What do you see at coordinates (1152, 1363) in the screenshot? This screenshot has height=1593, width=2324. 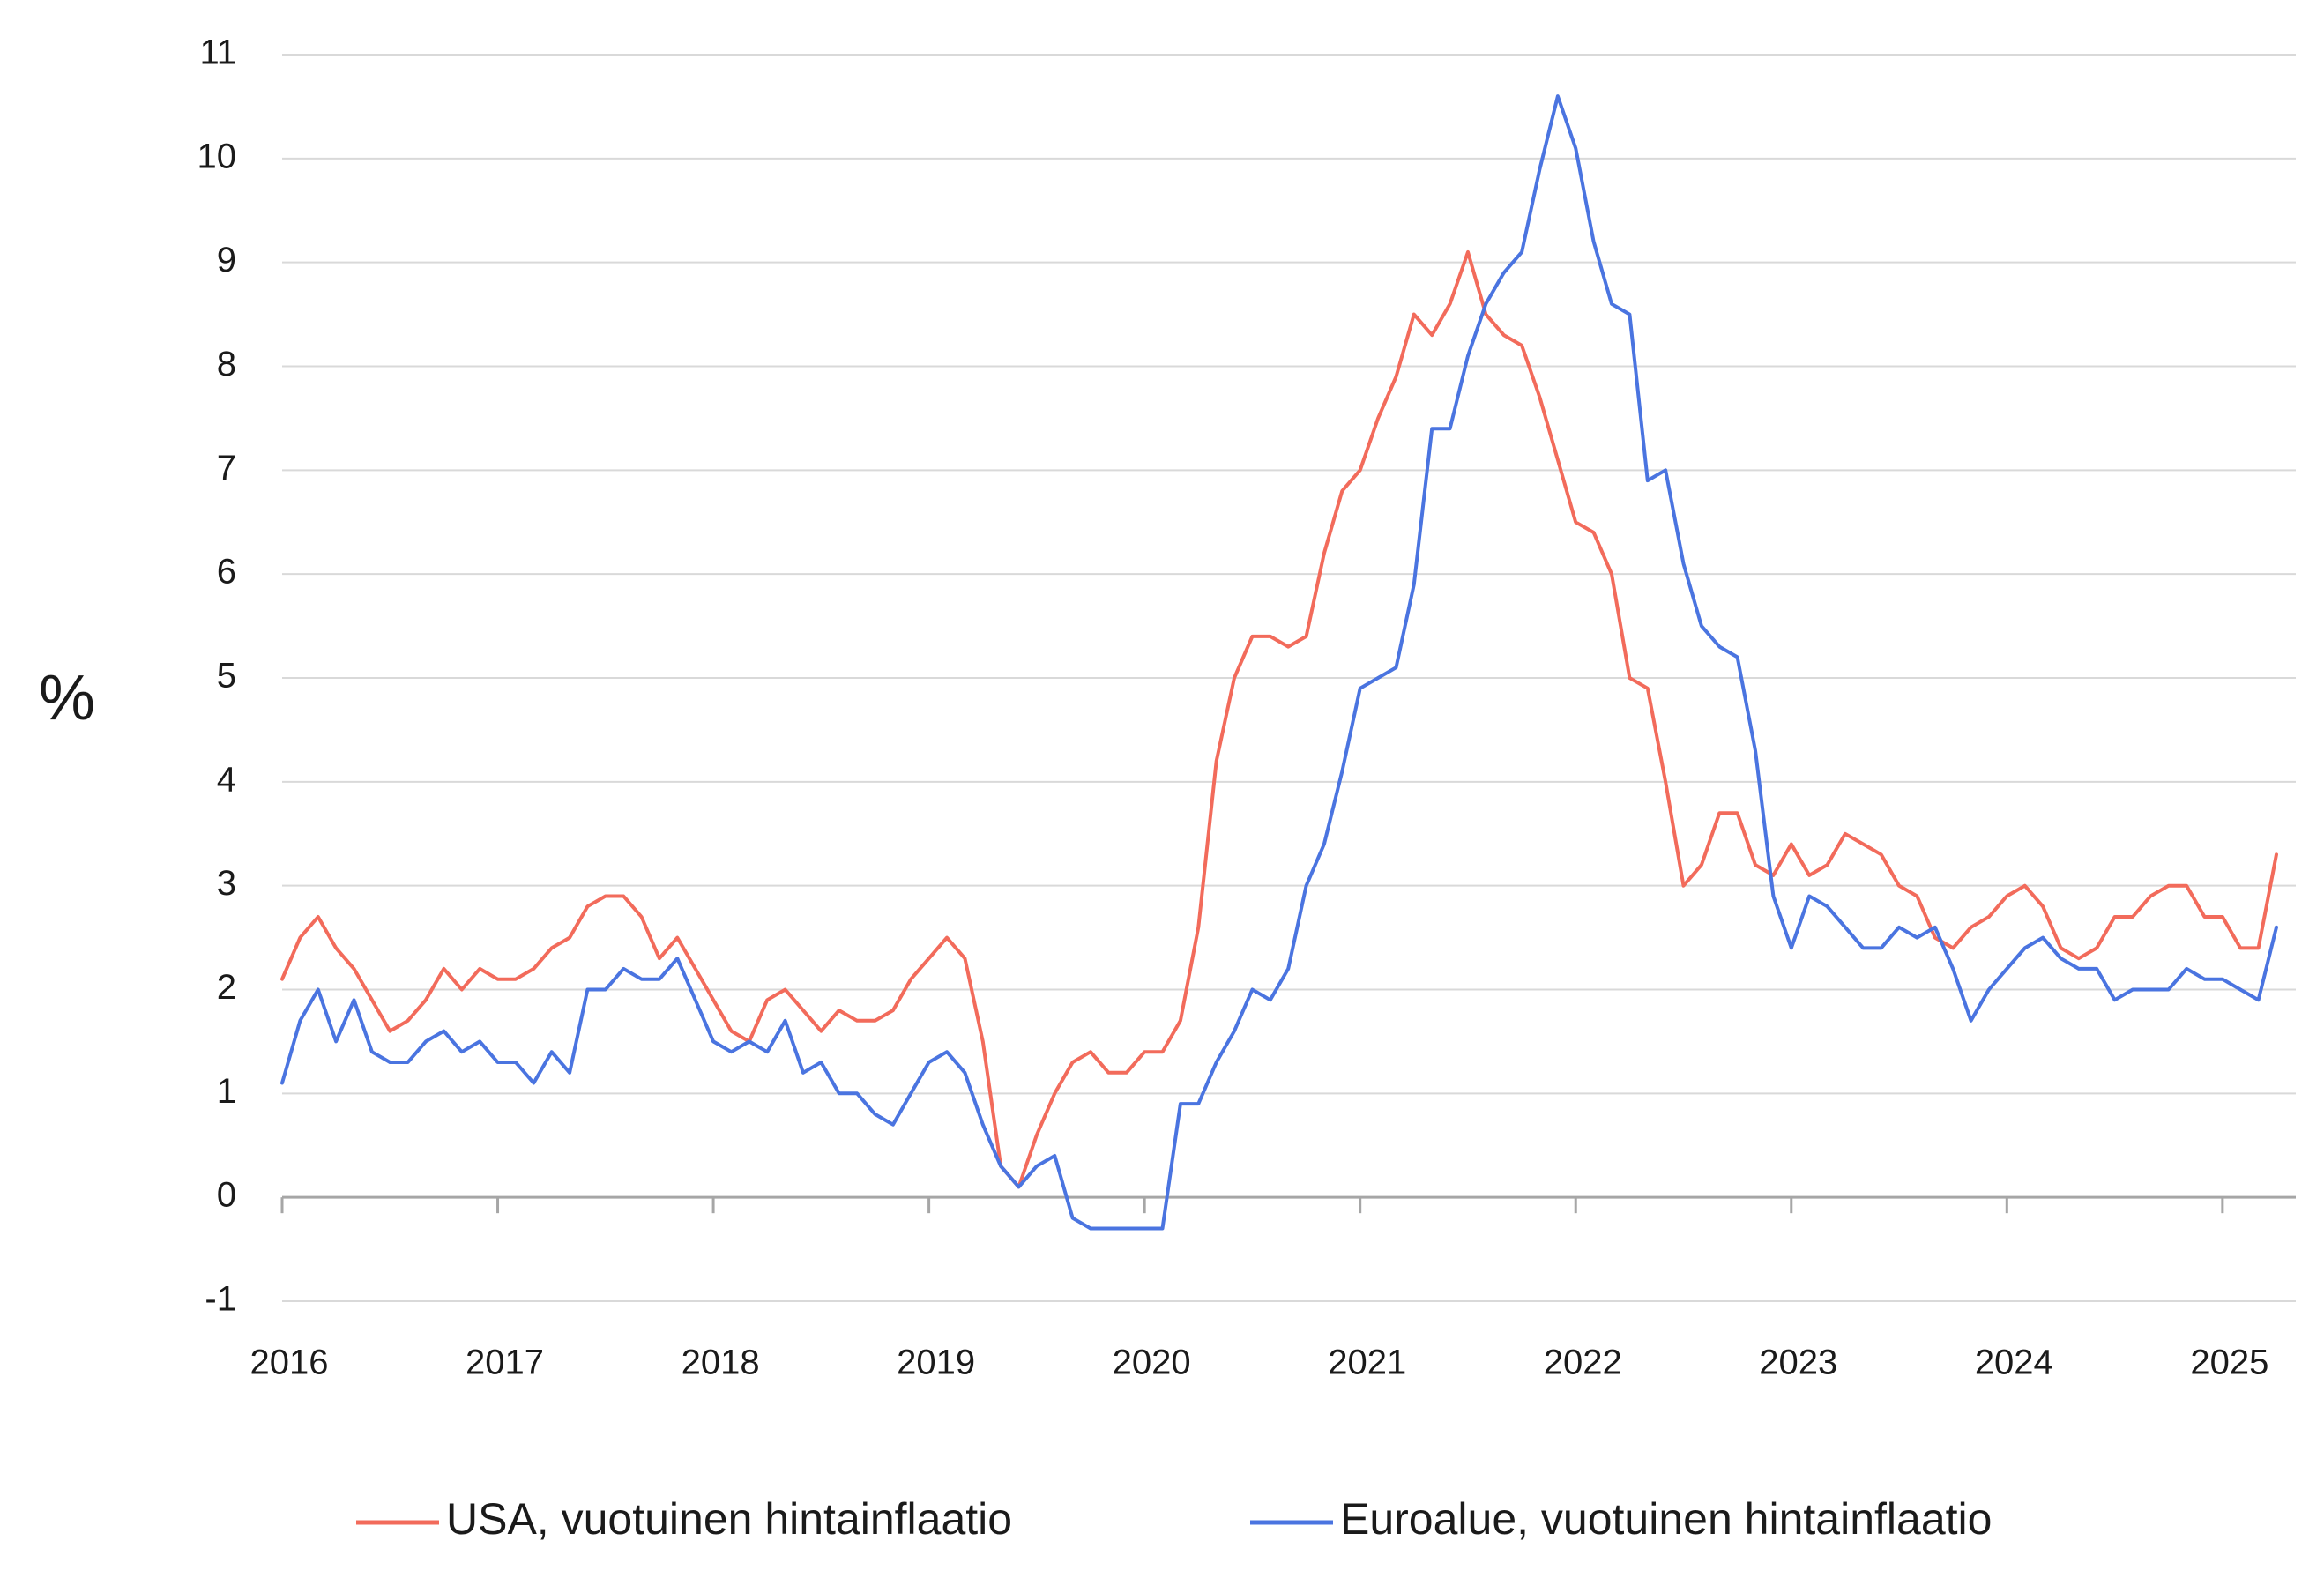 I see `x-tick-label: 2020` at bounding box center [1152, 1363].